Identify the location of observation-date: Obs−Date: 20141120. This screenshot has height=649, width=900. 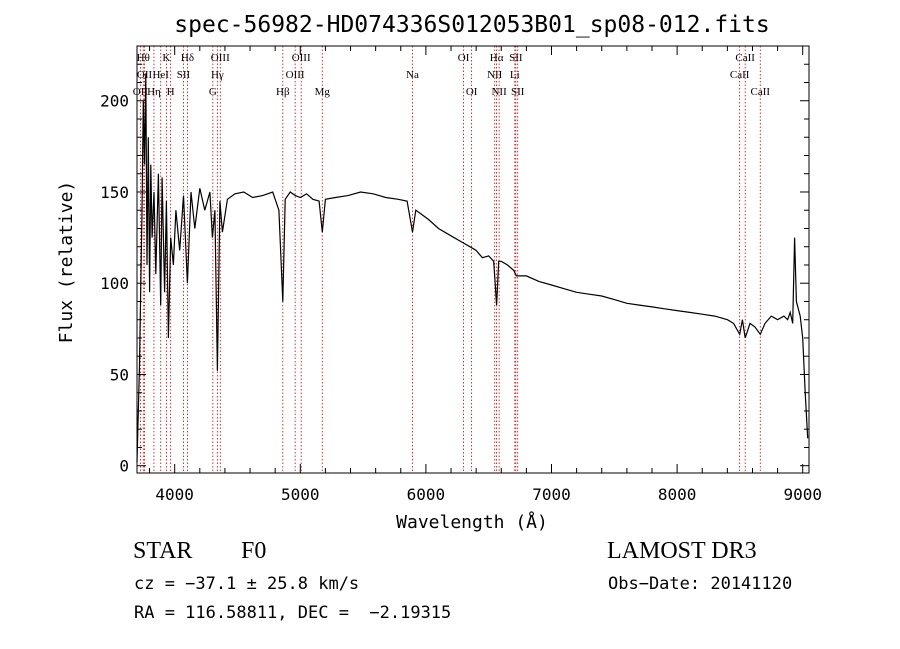
(700, 584).